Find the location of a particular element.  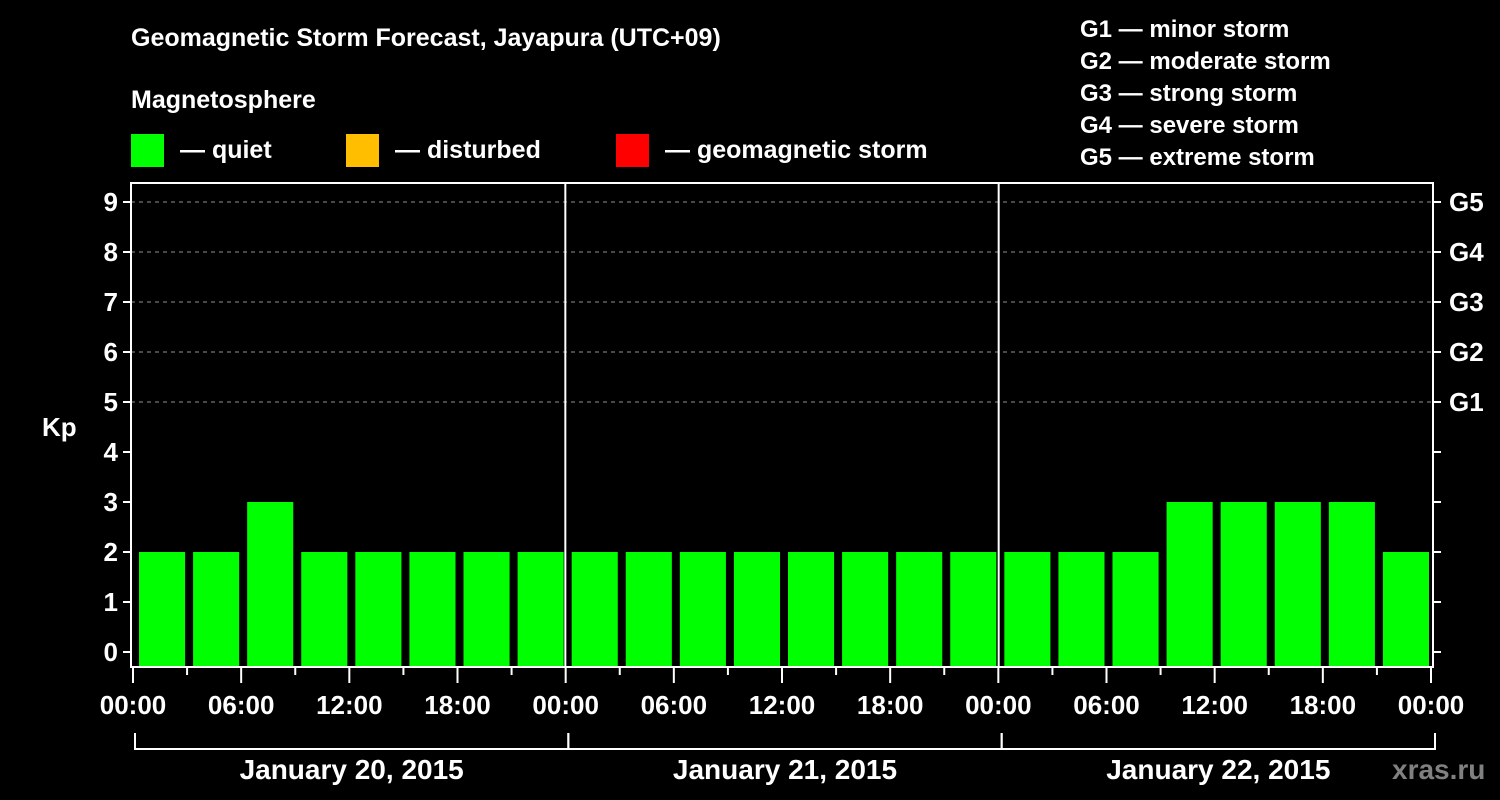

storm-scale-g4: G4 — severe storm is located at coordinates (1189, 125).